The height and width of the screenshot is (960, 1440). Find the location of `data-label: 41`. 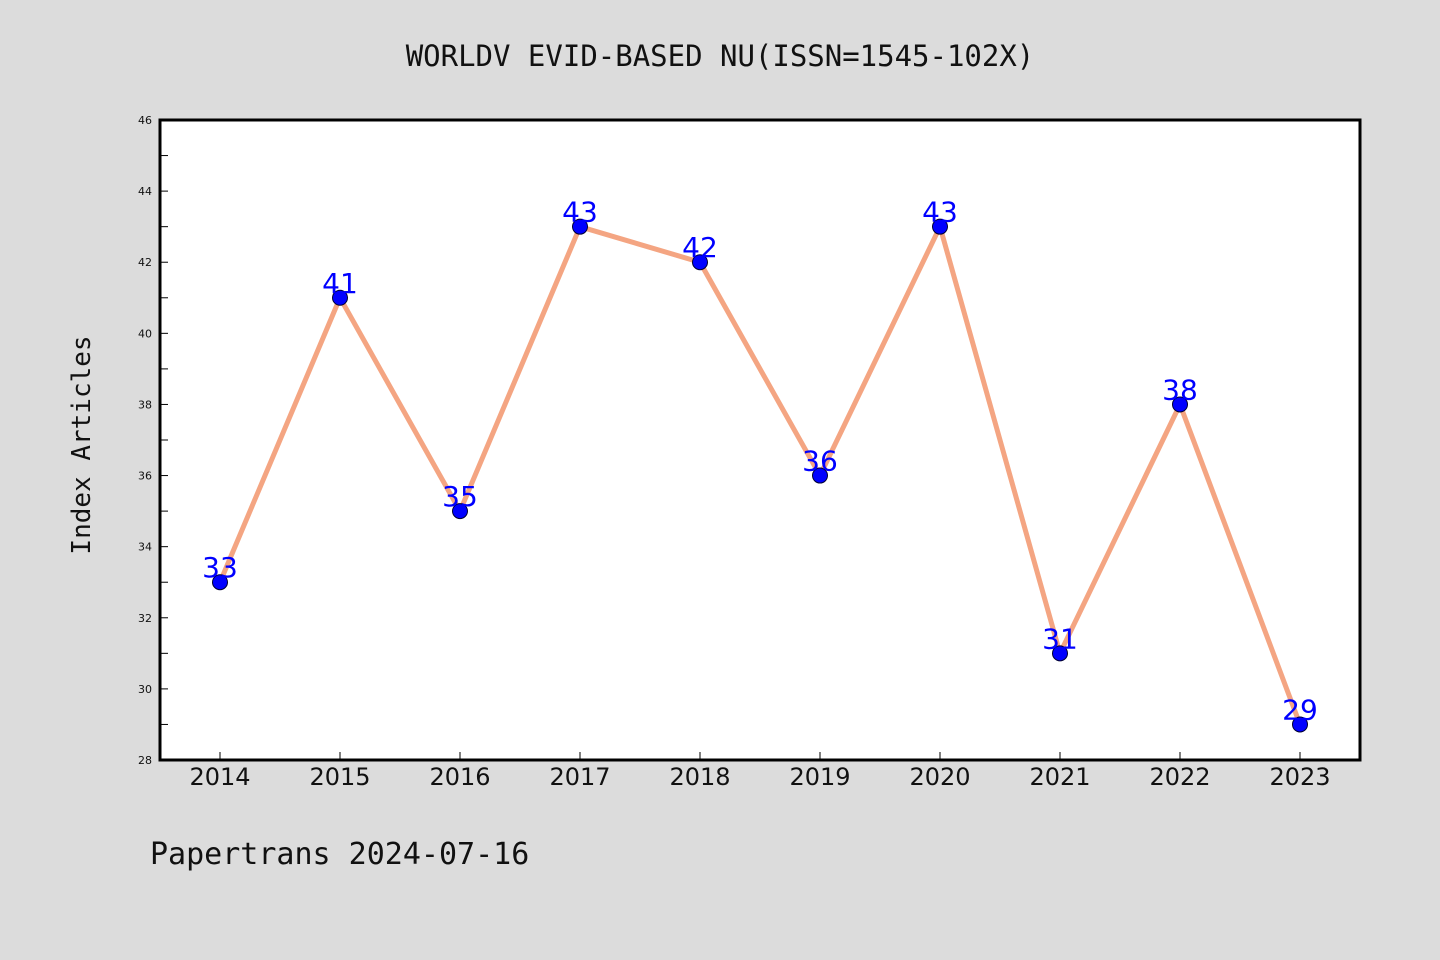

data-label: 41 is located at coordinates (340, 283).